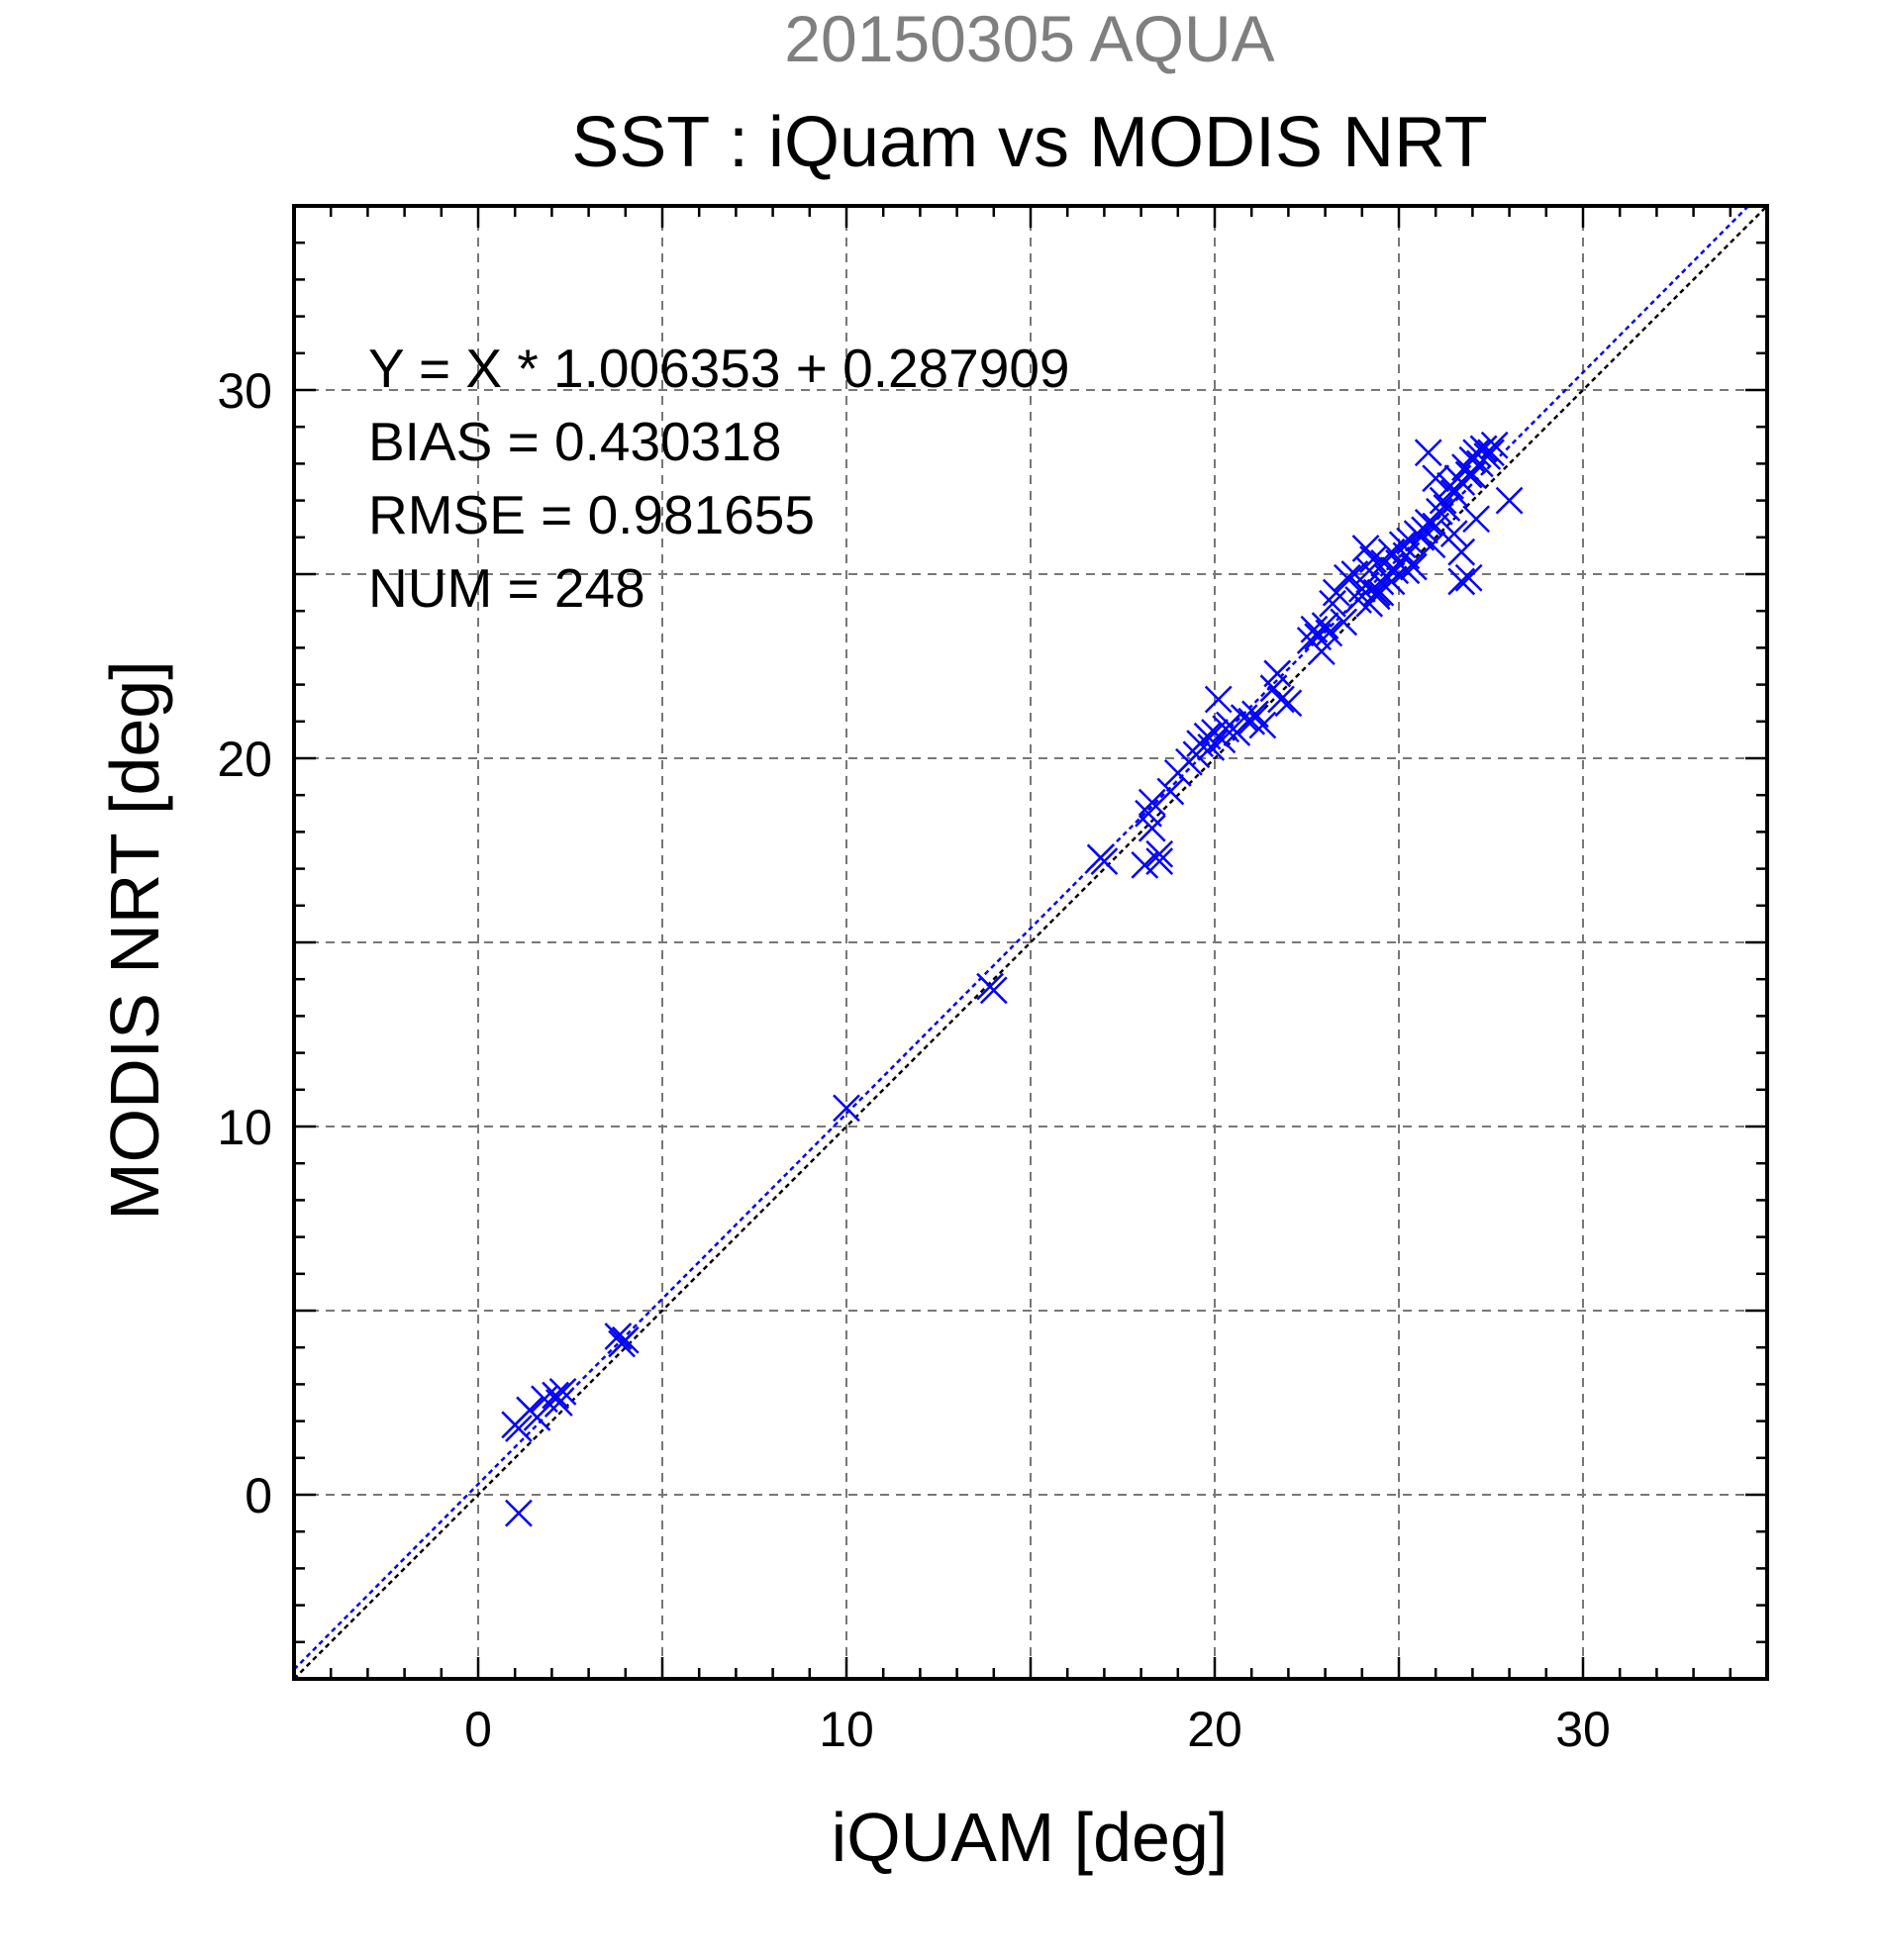  I want to click on y-tick-label: 20, so click(245, 759).